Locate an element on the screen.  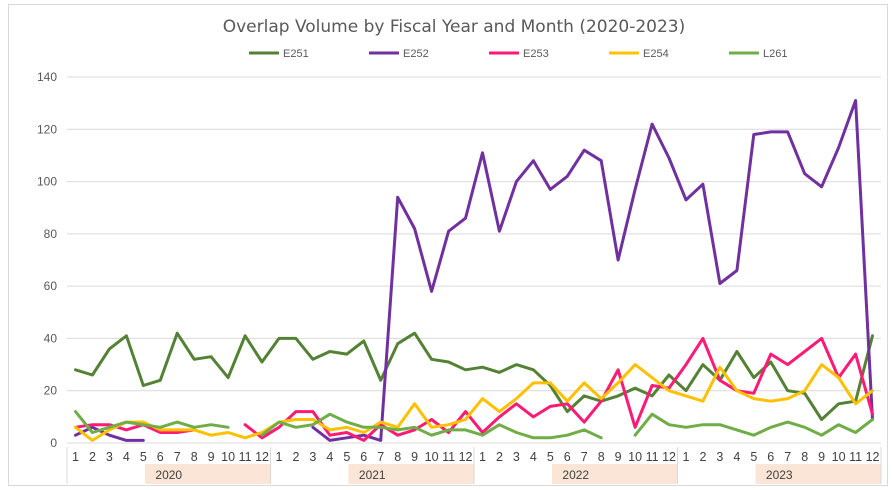
y-tick-label: 60 is located at coordinates (51, 286).